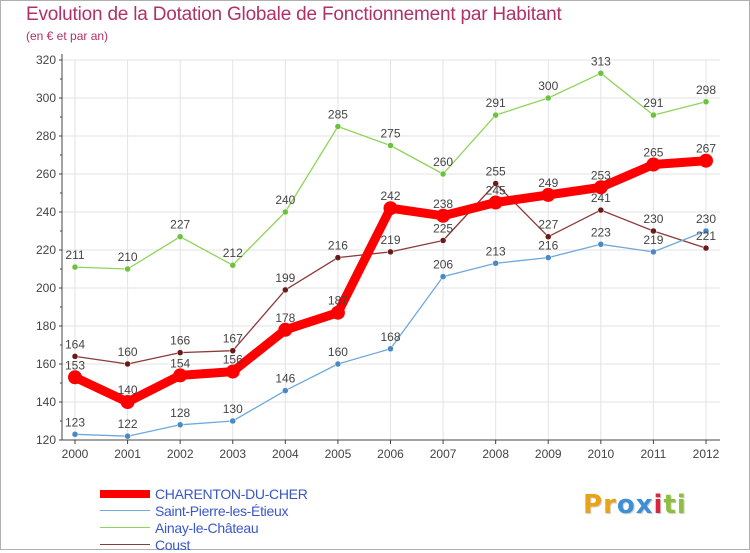 This screenshot has width=750, height=553. Describe the element at coordinates (222, 510) in the screenshot. I see `legend-label: Saint-Pierre-les-Étieux` at that location.